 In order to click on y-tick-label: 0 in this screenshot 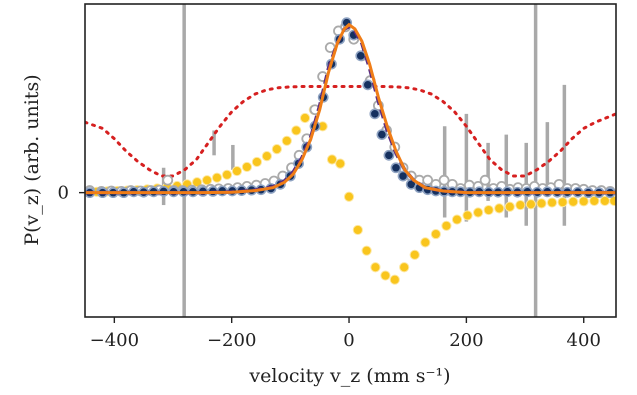, I will do `click(63, 193)`.